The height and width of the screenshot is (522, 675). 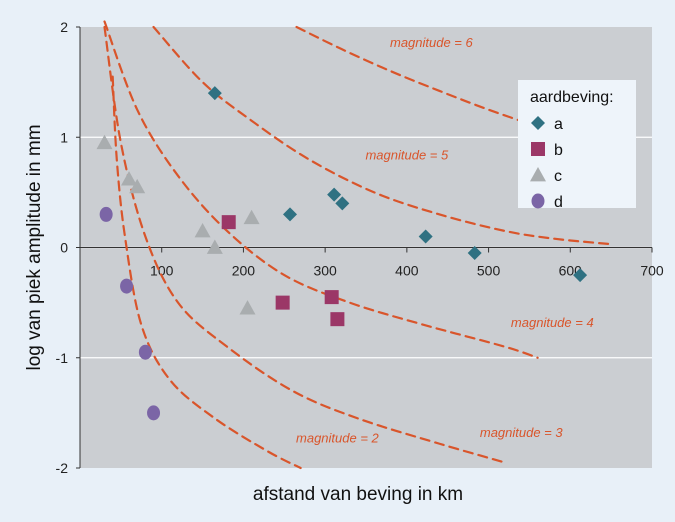 I want to click on legend-label: d, so click(x=558, y=202).